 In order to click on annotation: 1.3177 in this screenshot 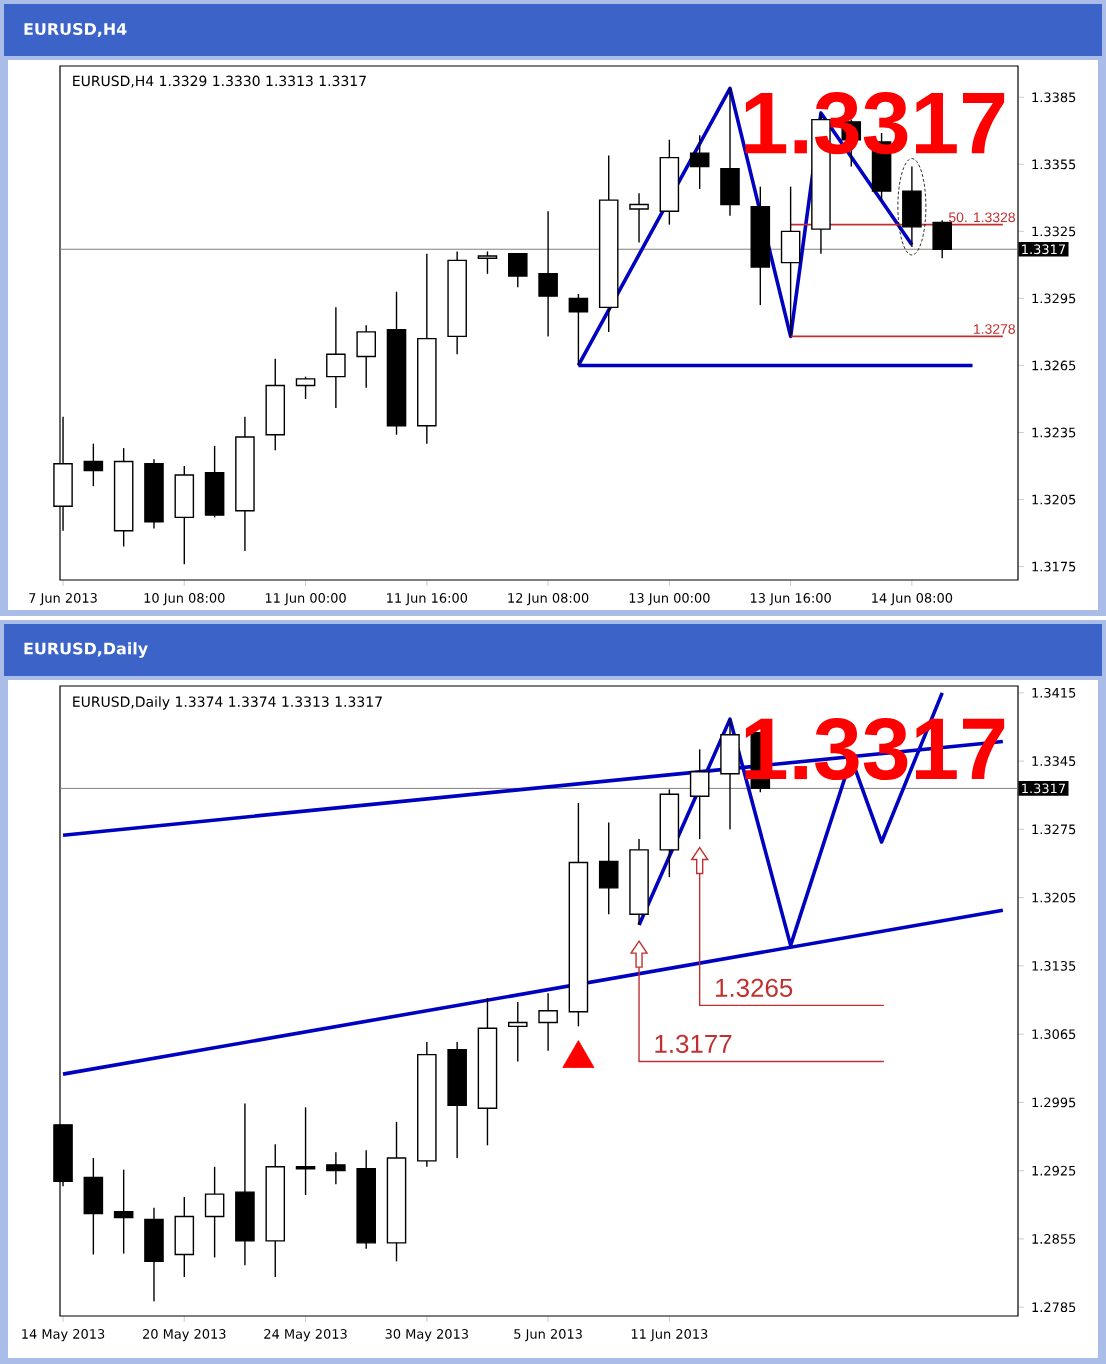, I will do `click(693, 1044)`.